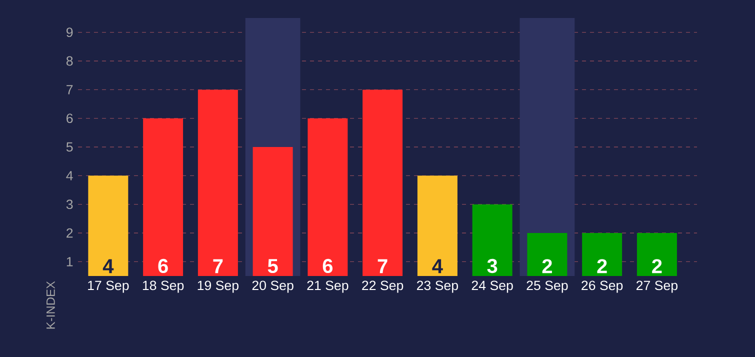  Describe the element at coordinates (273, 286) in the screenshot. I see `x-tick-label: 20 Sep` at that location.